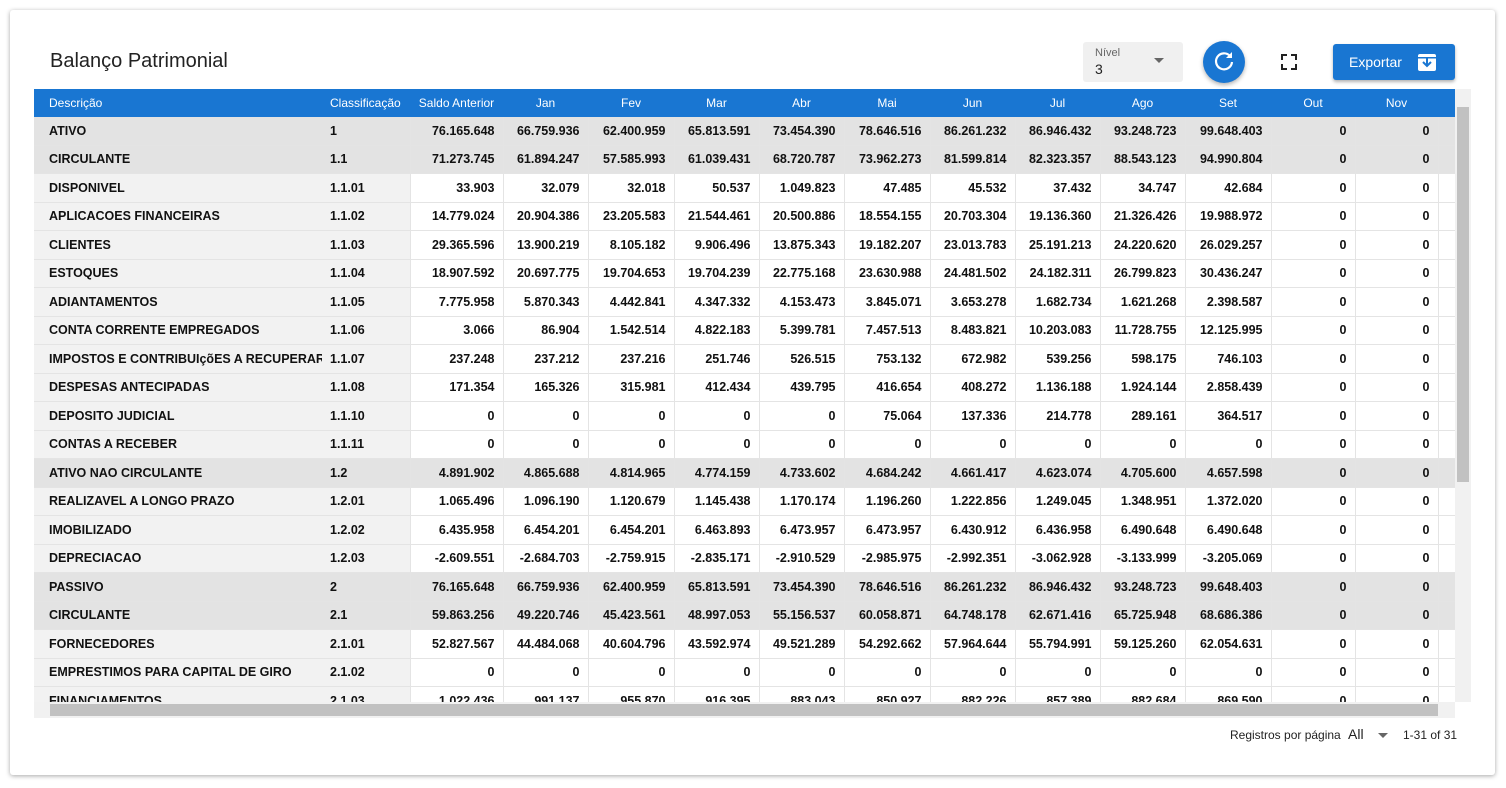  Describe the element at coordinates (973, 330) in the screenshot. I see `cell: 8.483.821` at that location.